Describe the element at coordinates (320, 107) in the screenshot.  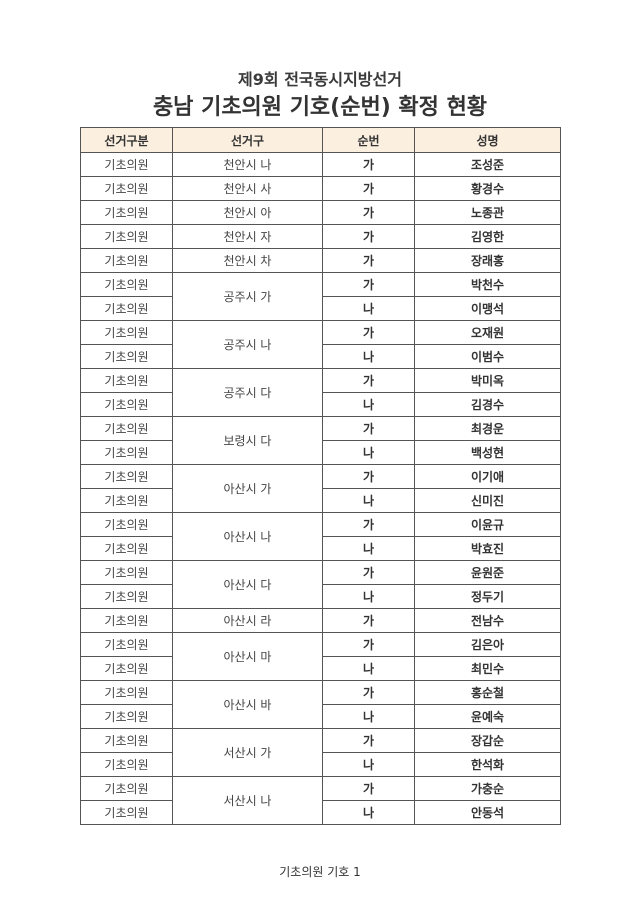
I see `page-title: 충남 기초의원 기호(순번) 확정 현황` at that location.